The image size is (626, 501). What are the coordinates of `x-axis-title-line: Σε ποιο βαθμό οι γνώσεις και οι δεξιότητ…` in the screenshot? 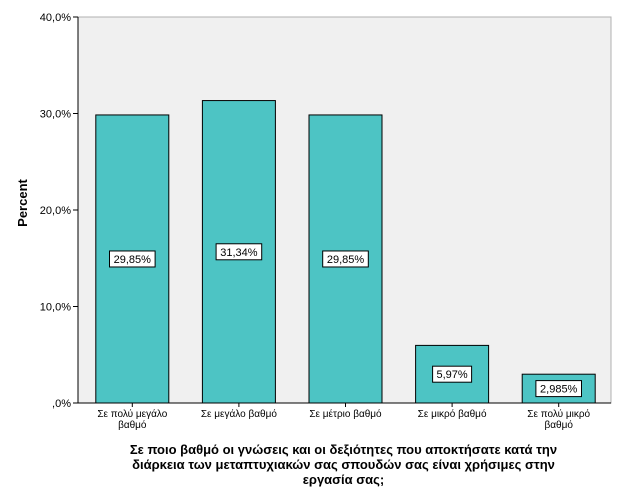 It's located at (343, 449).